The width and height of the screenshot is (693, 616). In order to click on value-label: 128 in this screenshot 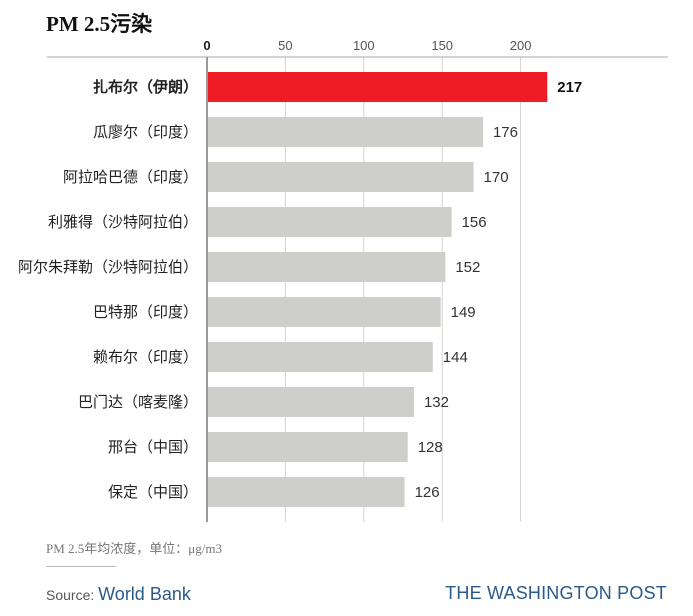, I will do `click(430, 447)`.